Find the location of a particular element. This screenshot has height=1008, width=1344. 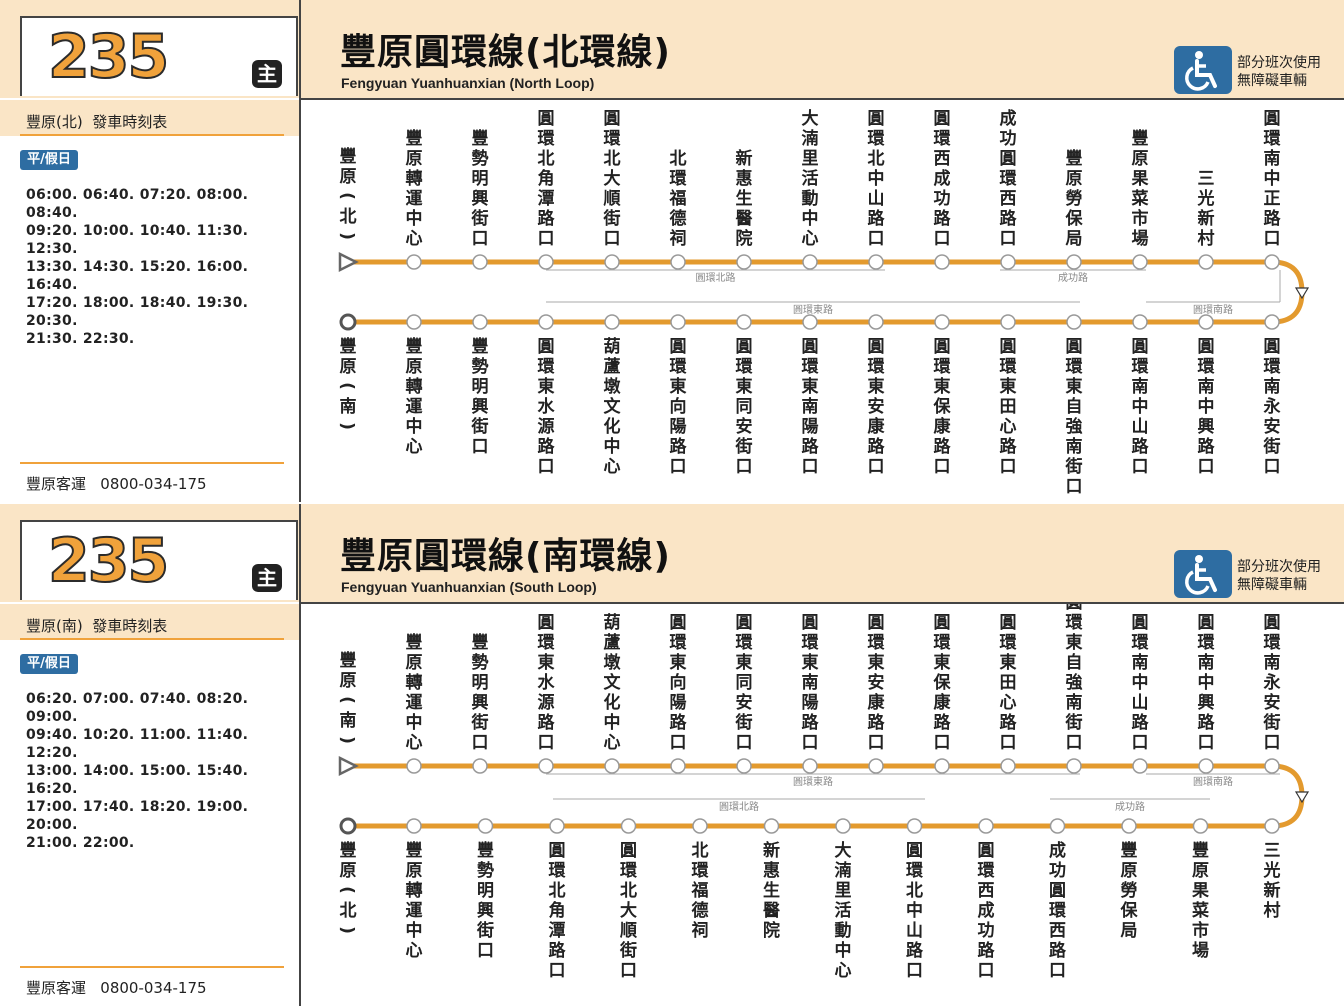

accessibility-line2: 無障礙車輛 is located at coordinates (1272, 81).